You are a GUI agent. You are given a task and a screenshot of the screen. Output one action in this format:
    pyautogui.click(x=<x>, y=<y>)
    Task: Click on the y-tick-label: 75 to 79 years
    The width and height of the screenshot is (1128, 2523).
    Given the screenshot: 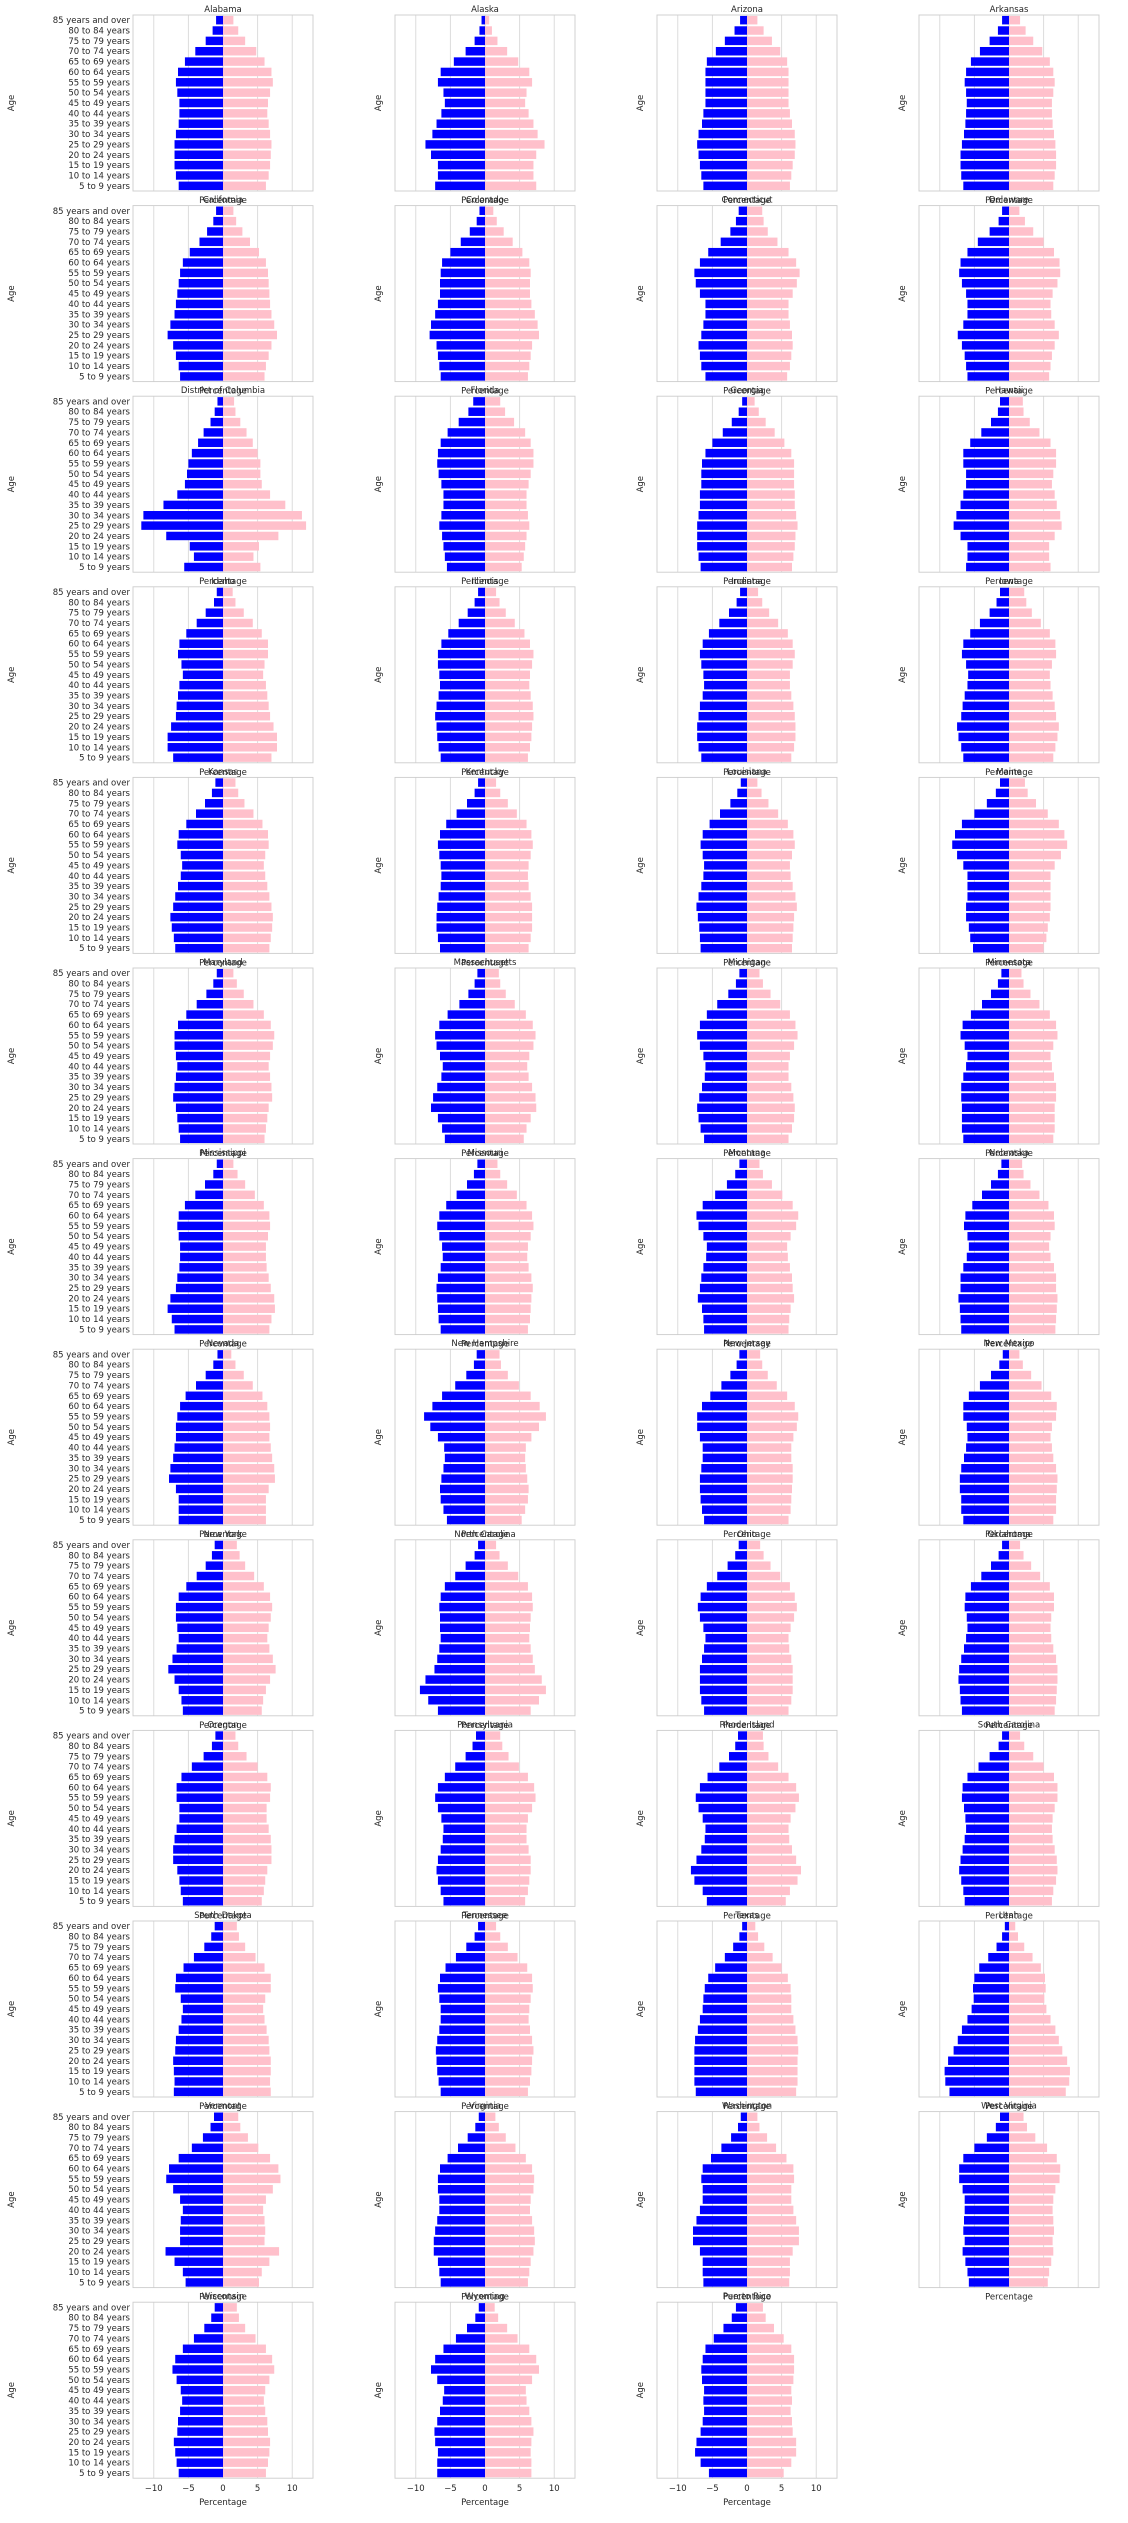 What is the action you would take?
    pyautogui.click(x=99, y=1185)
    